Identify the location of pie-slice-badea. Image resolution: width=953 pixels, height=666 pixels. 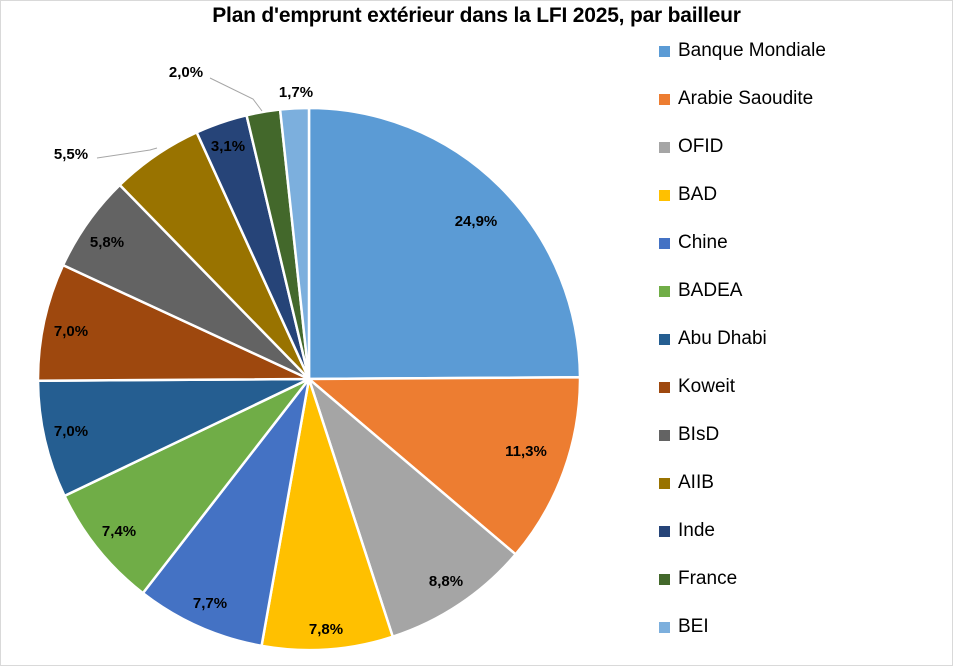
(186, 486).